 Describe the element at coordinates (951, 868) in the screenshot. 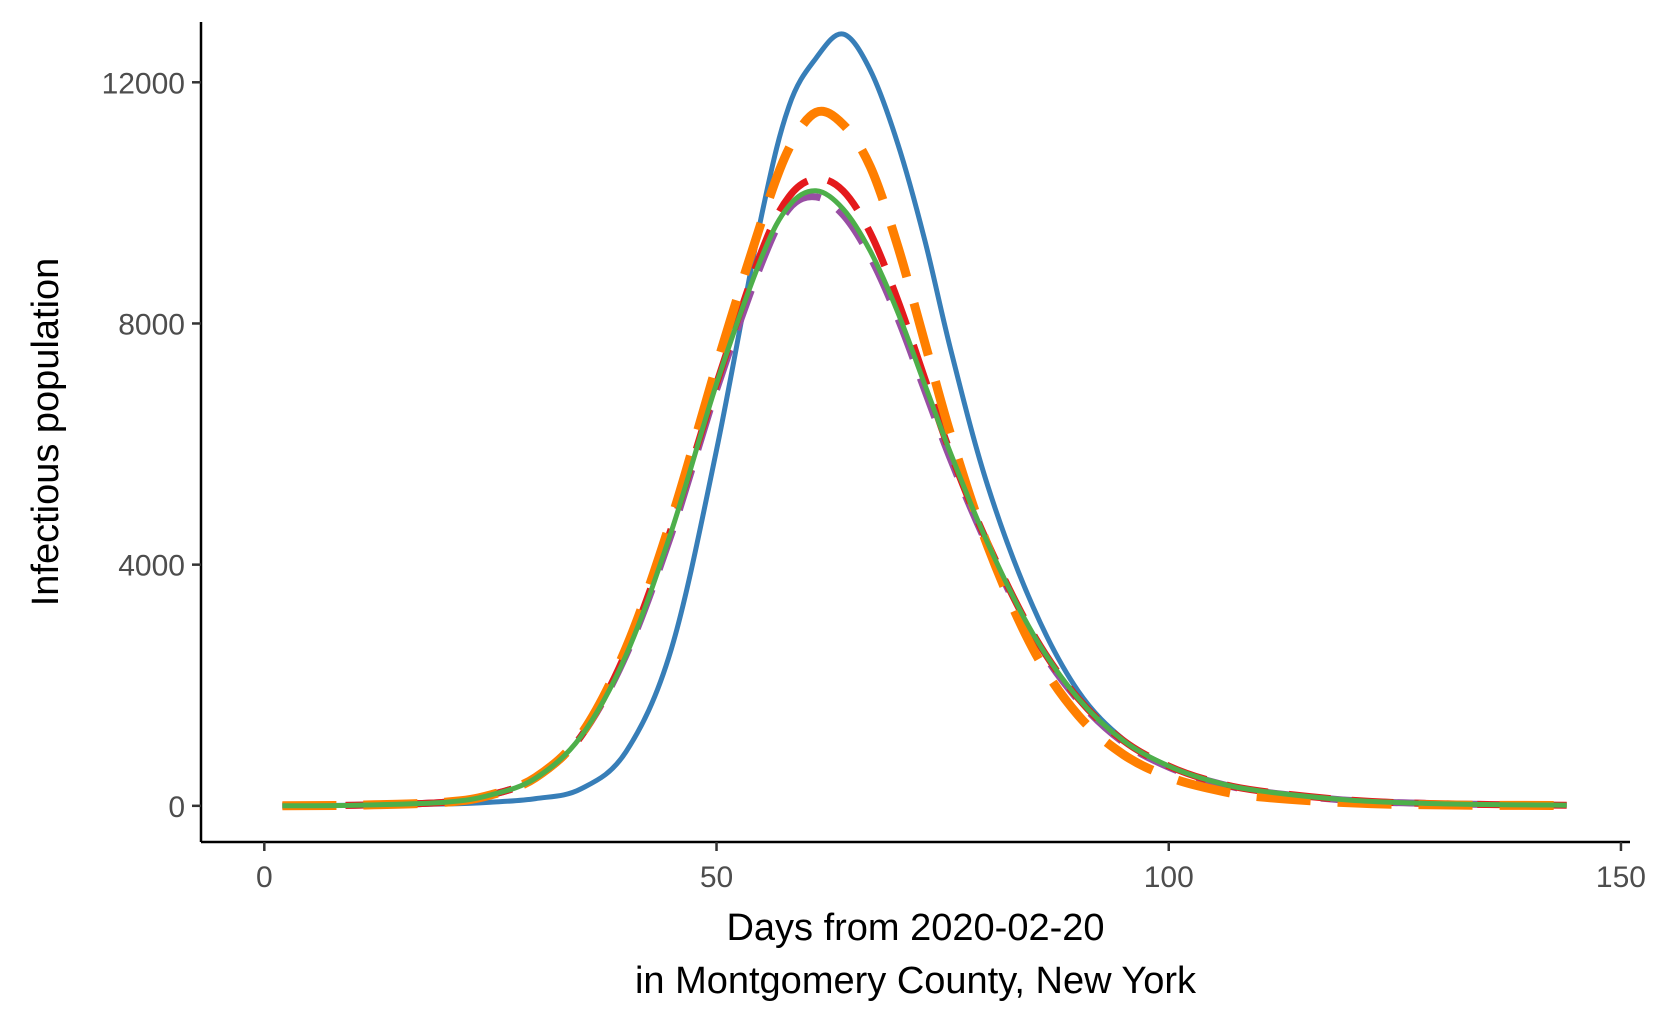

I see `x-axis-ticks: 0 50 100 150` at that location.